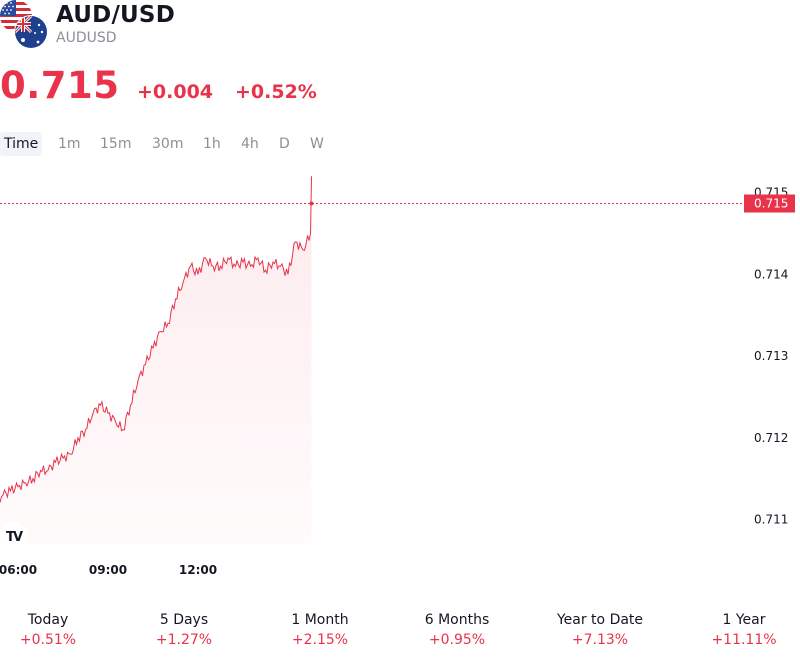  I want to click on y-tick-label: 0.714, so click(771, 274).